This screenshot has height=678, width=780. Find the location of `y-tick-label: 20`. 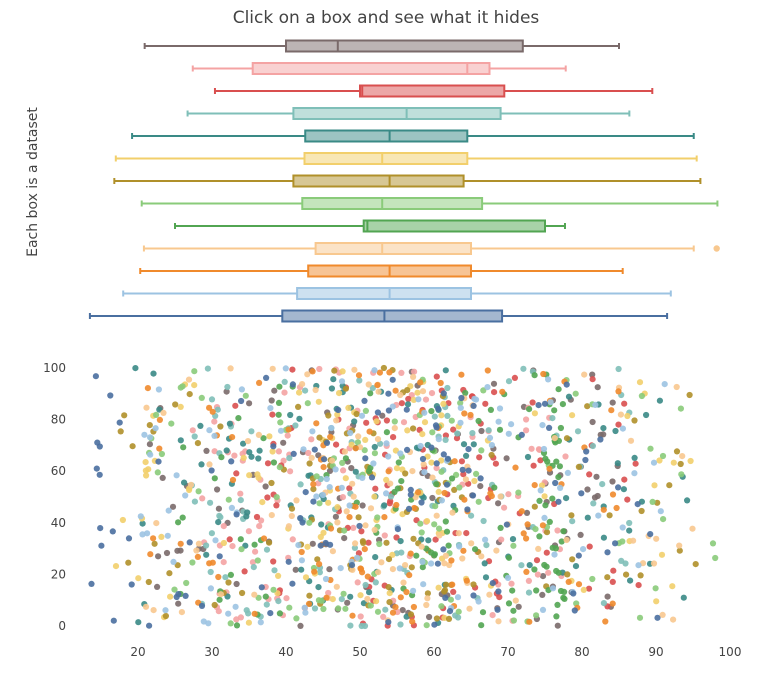

y-tick-label: 20 is located at coordinates (58, 574).